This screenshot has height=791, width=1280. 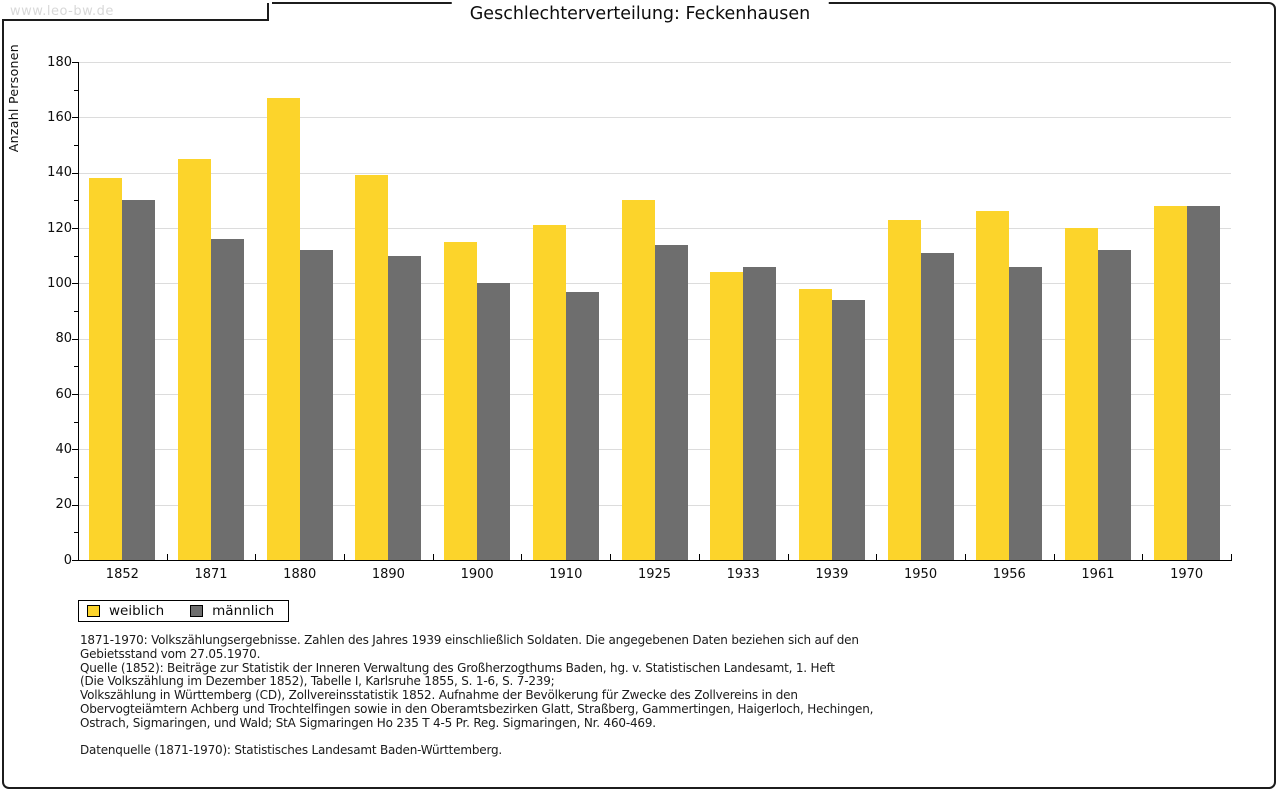 I want to click on x-tick-label-1950: 1950, so click(x=921, y=574).